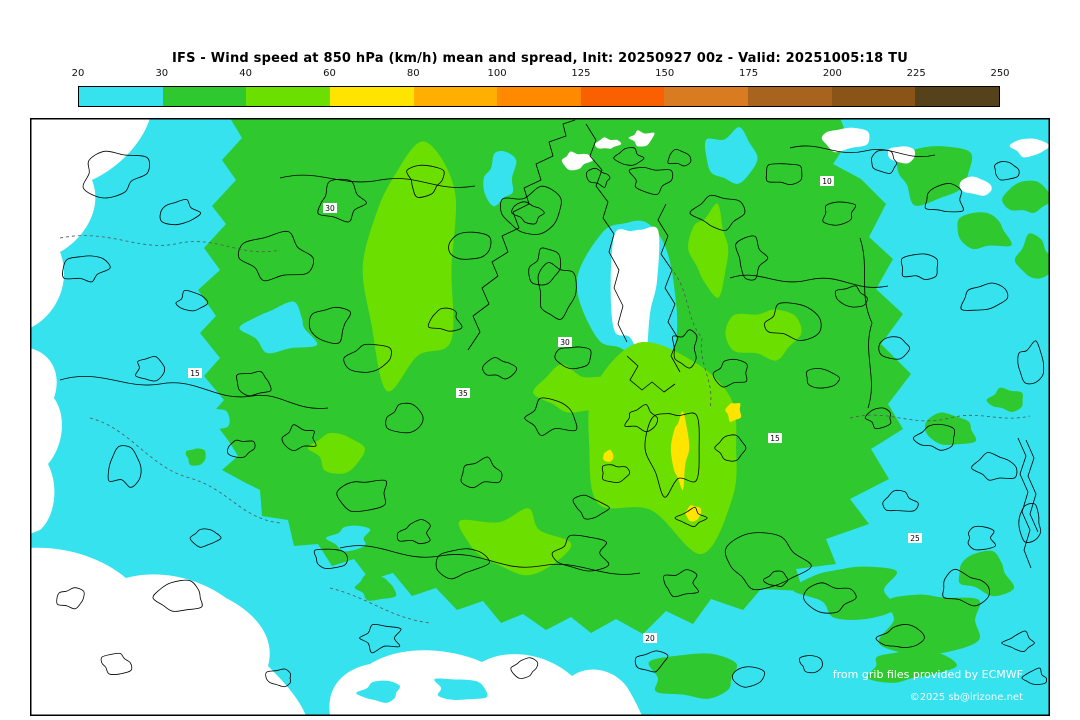 This screenshot has width=1080, height=720. What do you see at coordinates (916, 73) in the screenshot?
I see `colorbar-tick-label: 225` at bounding box center [916, 73].